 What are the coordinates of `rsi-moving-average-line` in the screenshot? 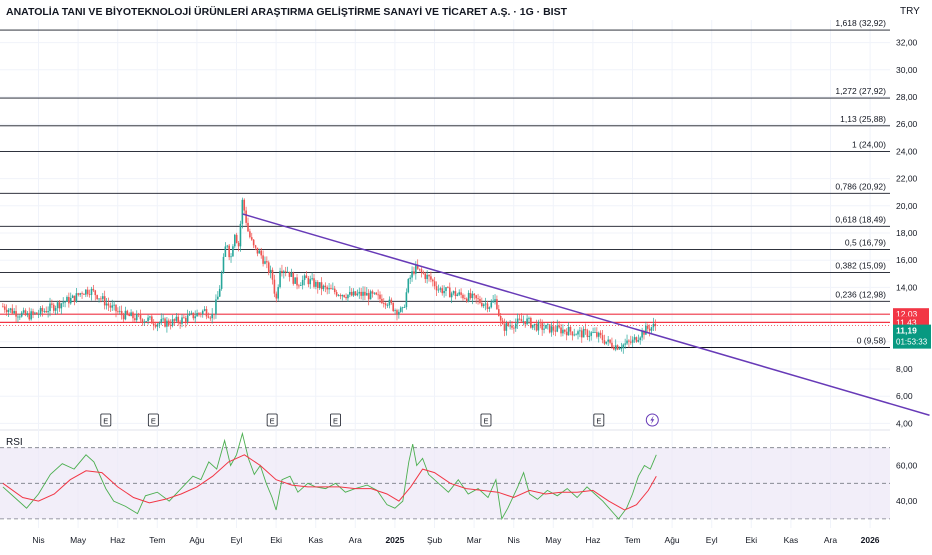 It's located at (329, 482).